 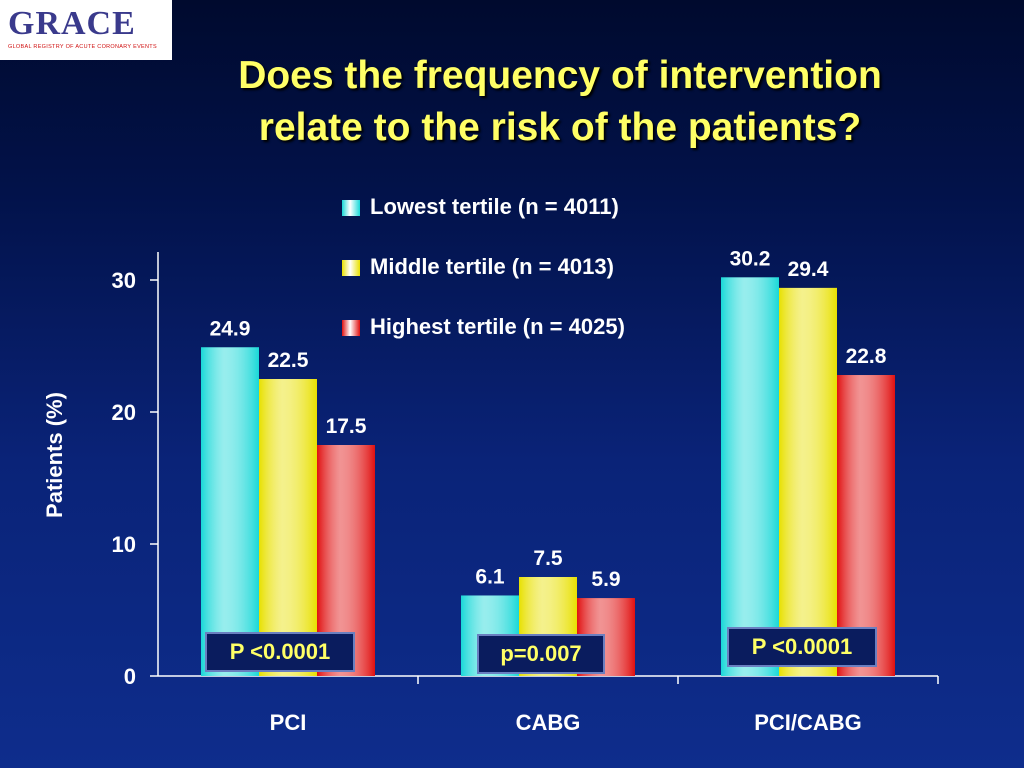 I want to click on bar-value-label: 22.5, so click(x=288, y=360).